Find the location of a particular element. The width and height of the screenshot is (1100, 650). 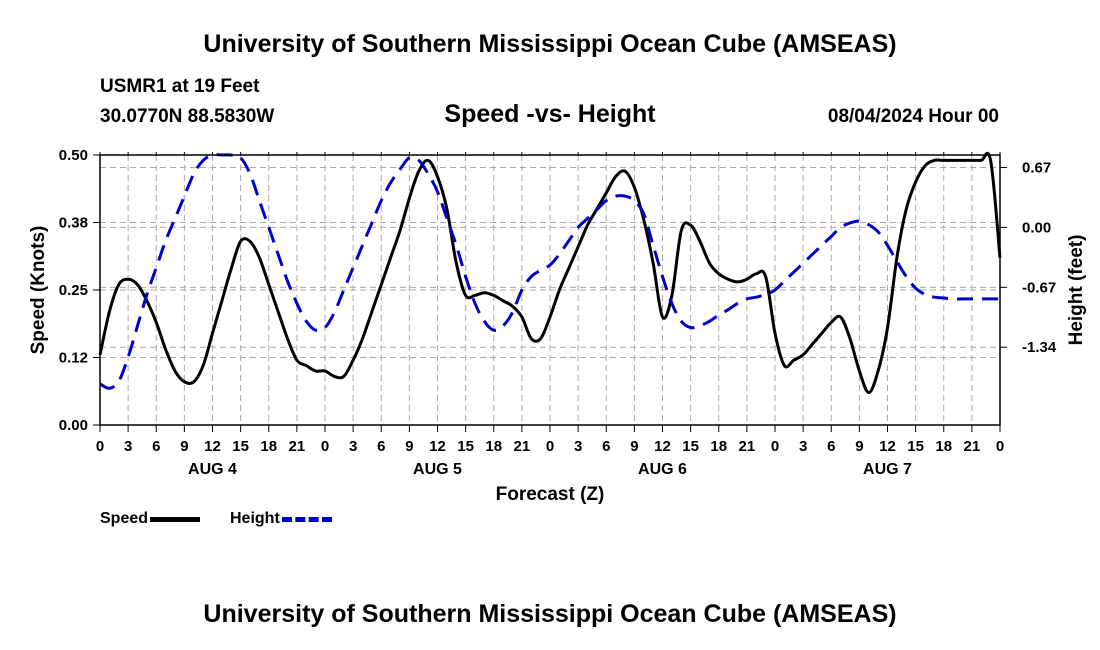

legend-height: Height is located at coordinates (281, 519).